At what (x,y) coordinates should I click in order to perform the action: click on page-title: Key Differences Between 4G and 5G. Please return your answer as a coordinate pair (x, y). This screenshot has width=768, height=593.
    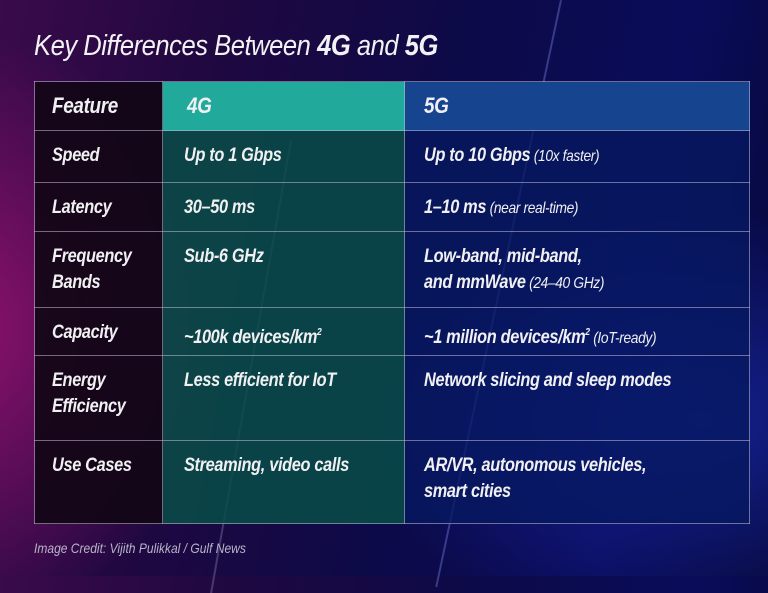
    Looking at the image, I should click on (236, 46).